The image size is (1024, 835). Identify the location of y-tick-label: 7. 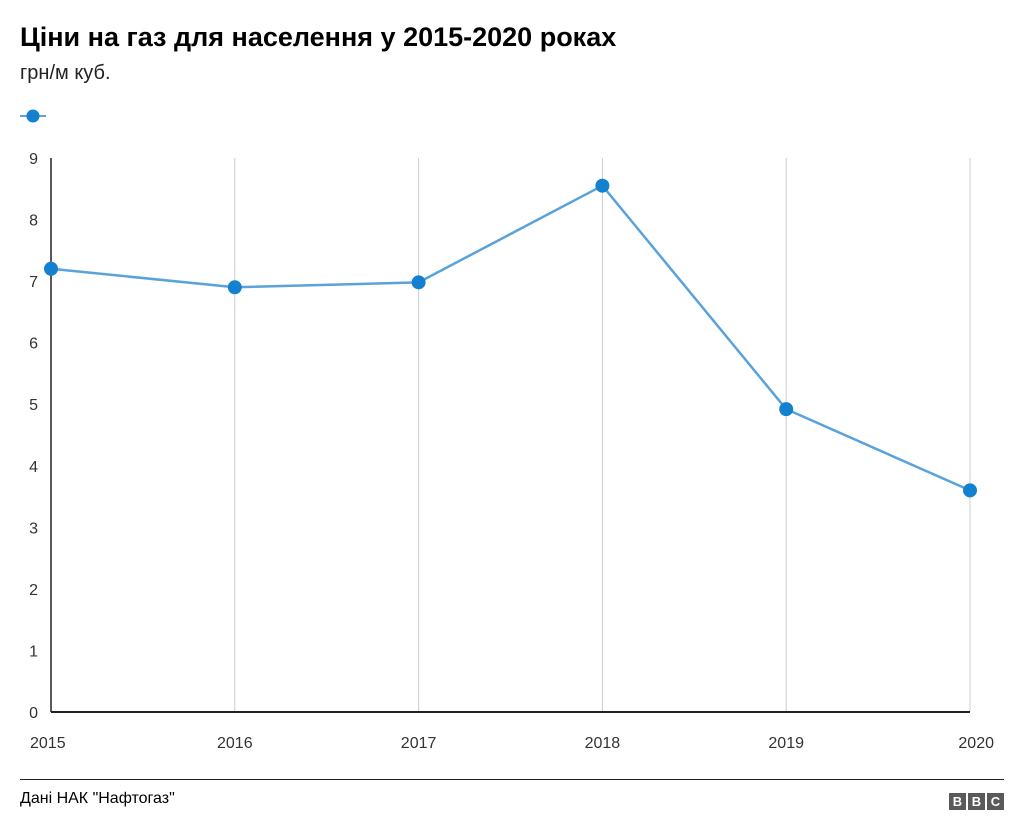
(33, 282).